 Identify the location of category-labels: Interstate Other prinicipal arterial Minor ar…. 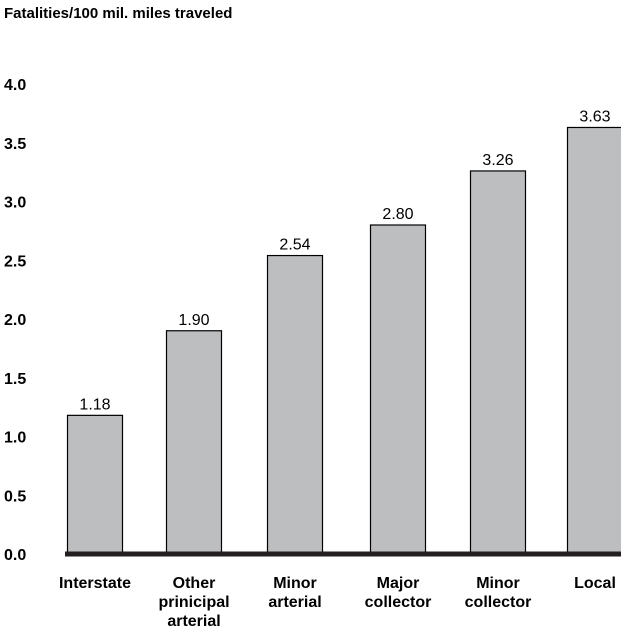
(337, 602).